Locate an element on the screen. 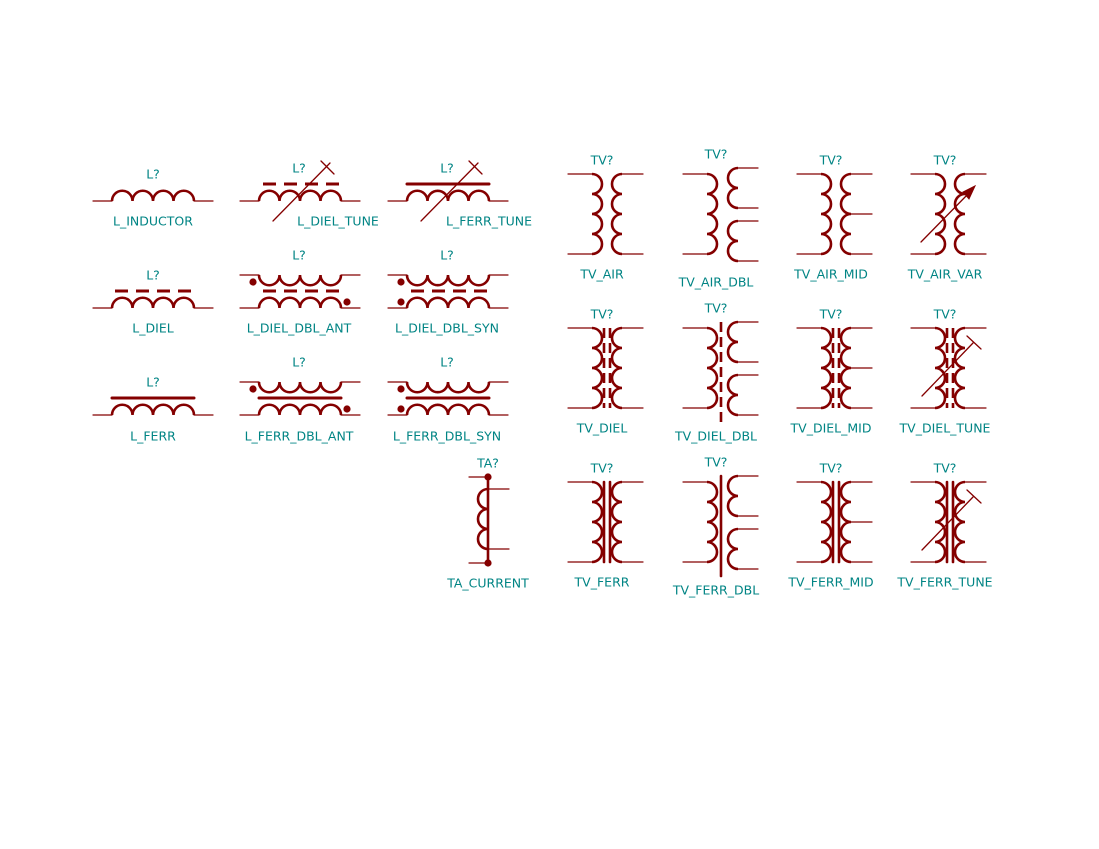 The height and width of the screenshot is (849, 1099). symbol-tv-ferr-dbl: TV? TV_FERR_DBL is located at coordinates (715, 526).